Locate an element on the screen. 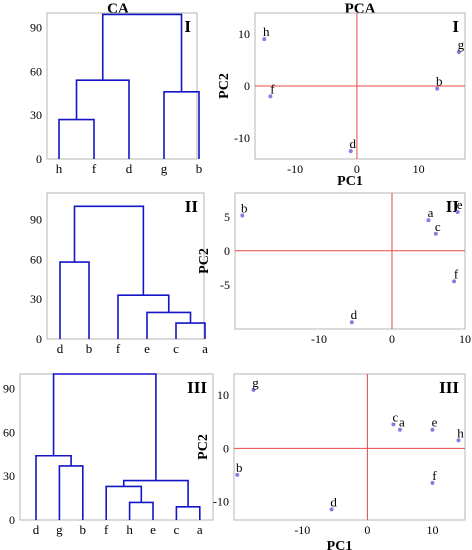  panel-ca-II: II d b f e c a 0 30 60 90 is located at coordinates (119, 274).